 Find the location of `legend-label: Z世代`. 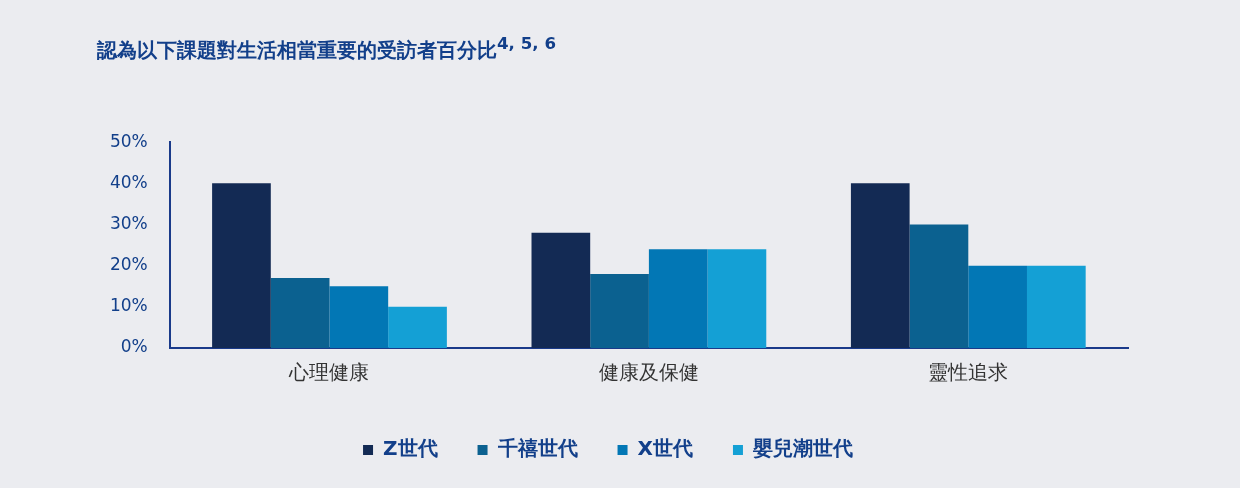

legend-label: Z世代 is located at coordinates (410, 448).